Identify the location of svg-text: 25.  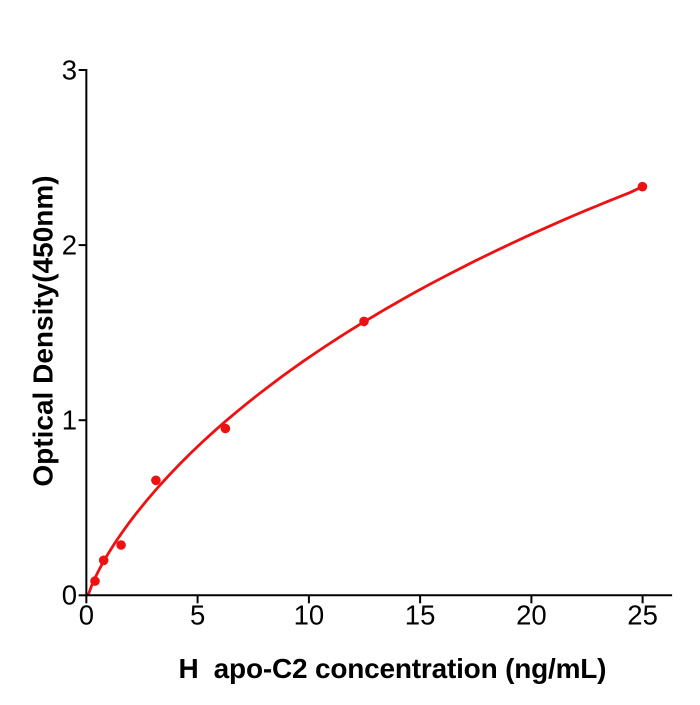
(642, 615).